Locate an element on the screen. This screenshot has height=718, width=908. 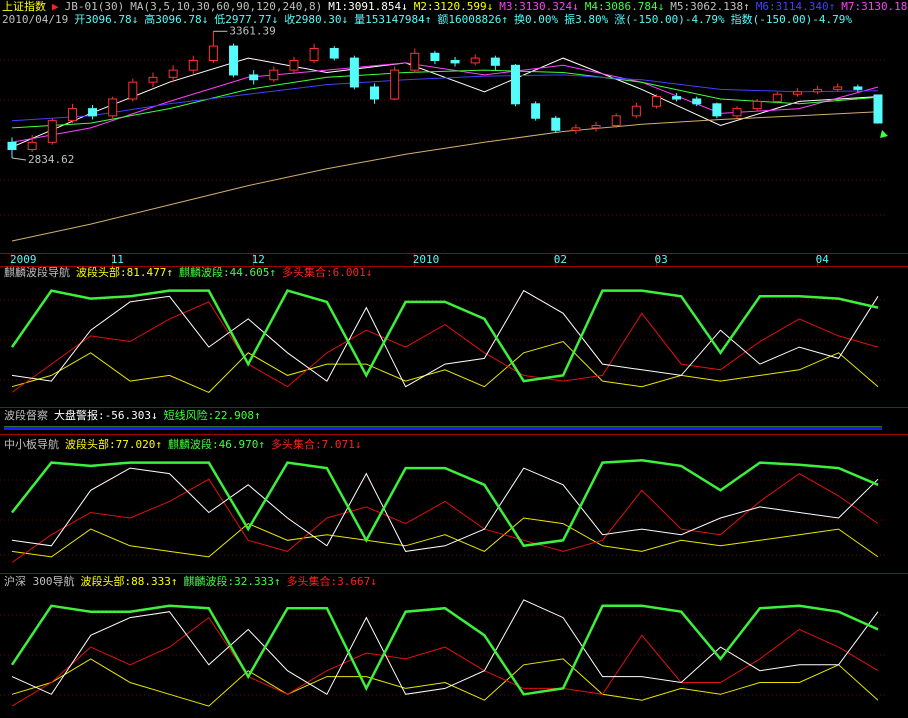
header-label: 低2977.77↓ is located at coordinates (246, 19).